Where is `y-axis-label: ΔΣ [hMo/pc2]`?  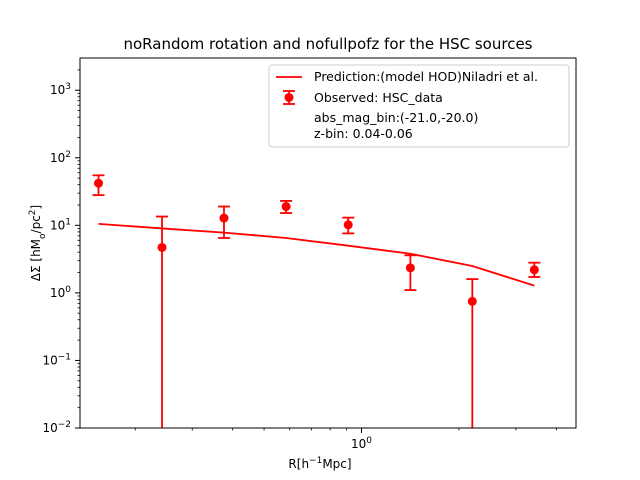
y-axis-label: ΔΣ [hMo/pc2] is located at coordinates (38, 243).